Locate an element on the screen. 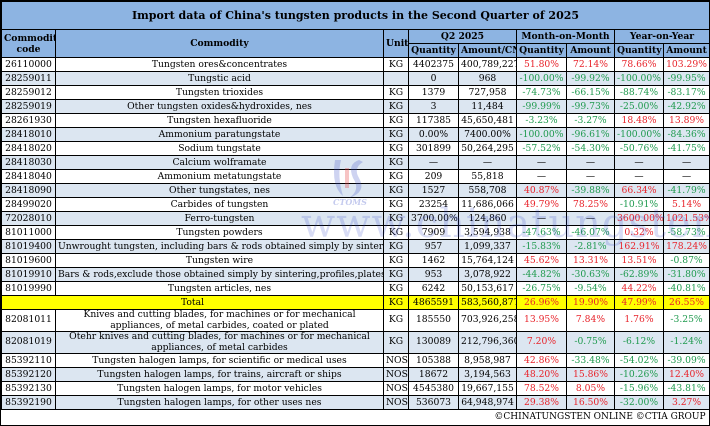 This screenshot has width=710, height=426. cell-commodity: Other tungstates, nes is located at coordinates (219, 190).